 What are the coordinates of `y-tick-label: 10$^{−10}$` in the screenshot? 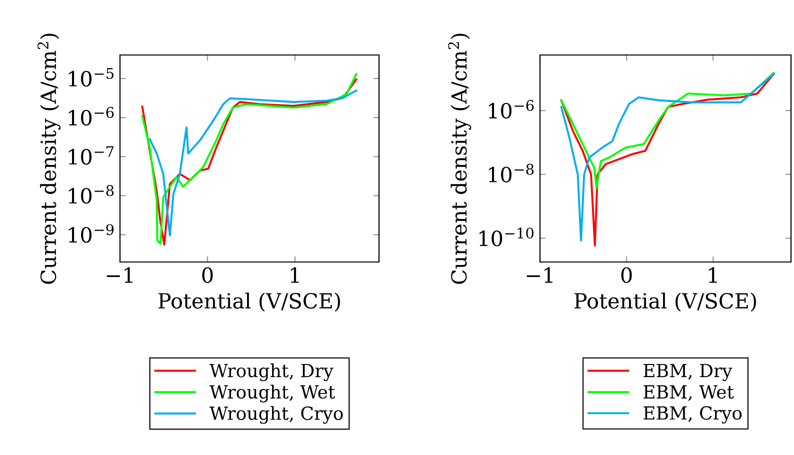 It's located at (507, 237).